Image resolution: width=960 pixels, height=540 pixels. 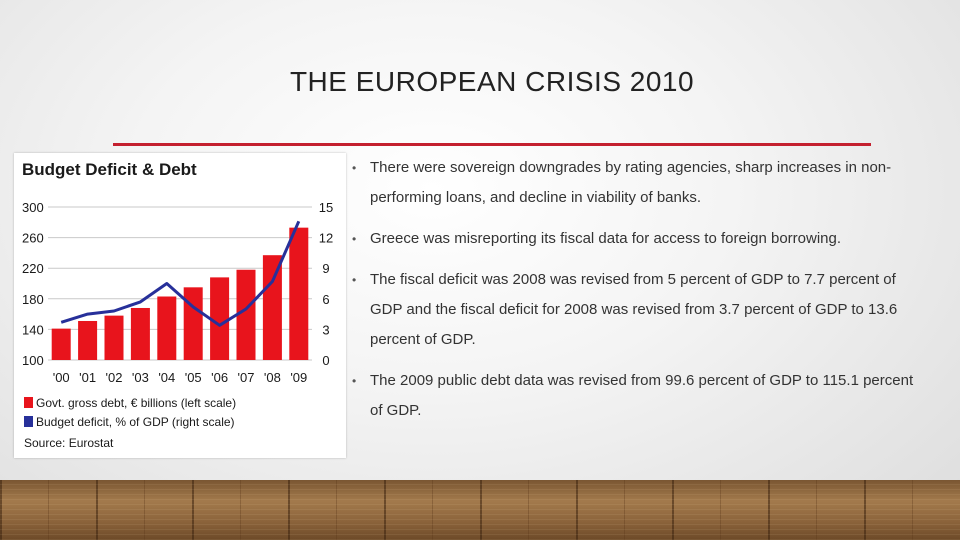 I want to click on x-axis-tick-label: '03, so click(x=140, y=377).